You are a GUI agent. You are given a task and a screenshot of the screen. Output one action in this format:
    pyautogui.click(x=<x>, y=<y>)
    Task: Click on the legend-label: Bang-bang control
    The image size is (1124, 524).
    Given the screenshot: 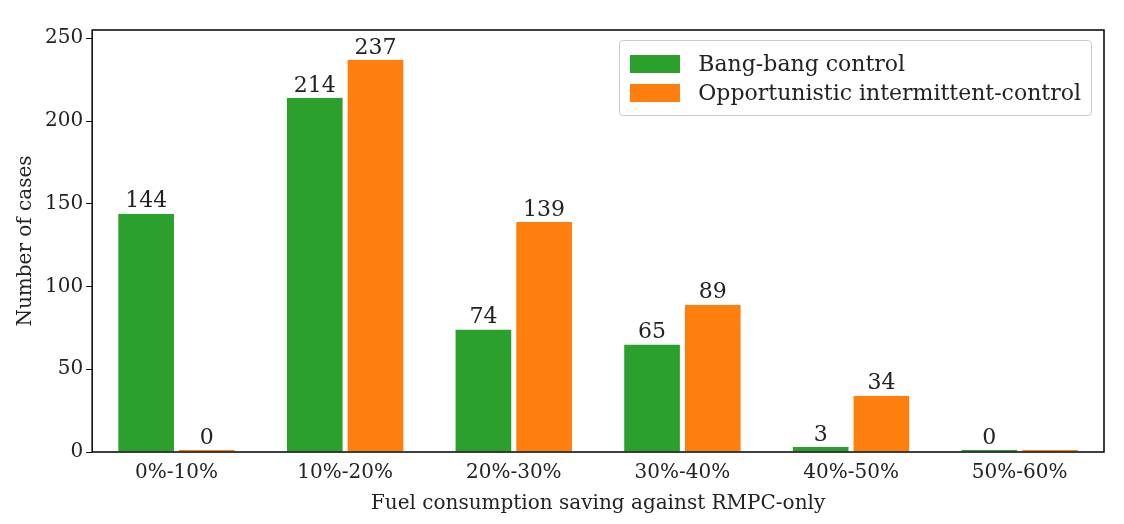 What is the action you would take?
    pyautogui.click(x=802, y=63)
    